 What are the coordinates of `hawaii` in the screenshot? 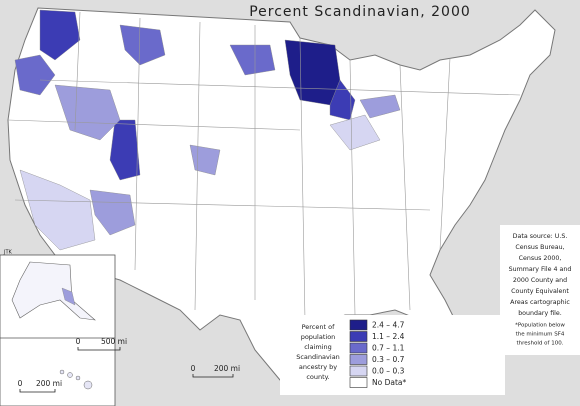 It's located at (76, 379).